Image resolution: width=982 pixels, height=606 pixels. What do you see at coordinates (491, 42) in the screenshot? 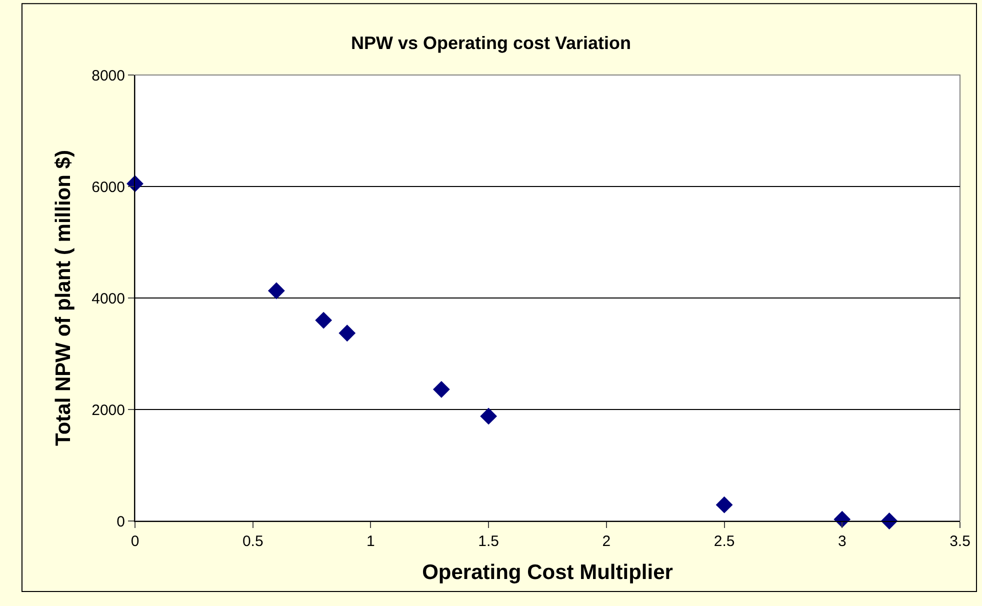
I see `chart-title: NPW vs Operating cost Variation` at bounding box center [491, 42].